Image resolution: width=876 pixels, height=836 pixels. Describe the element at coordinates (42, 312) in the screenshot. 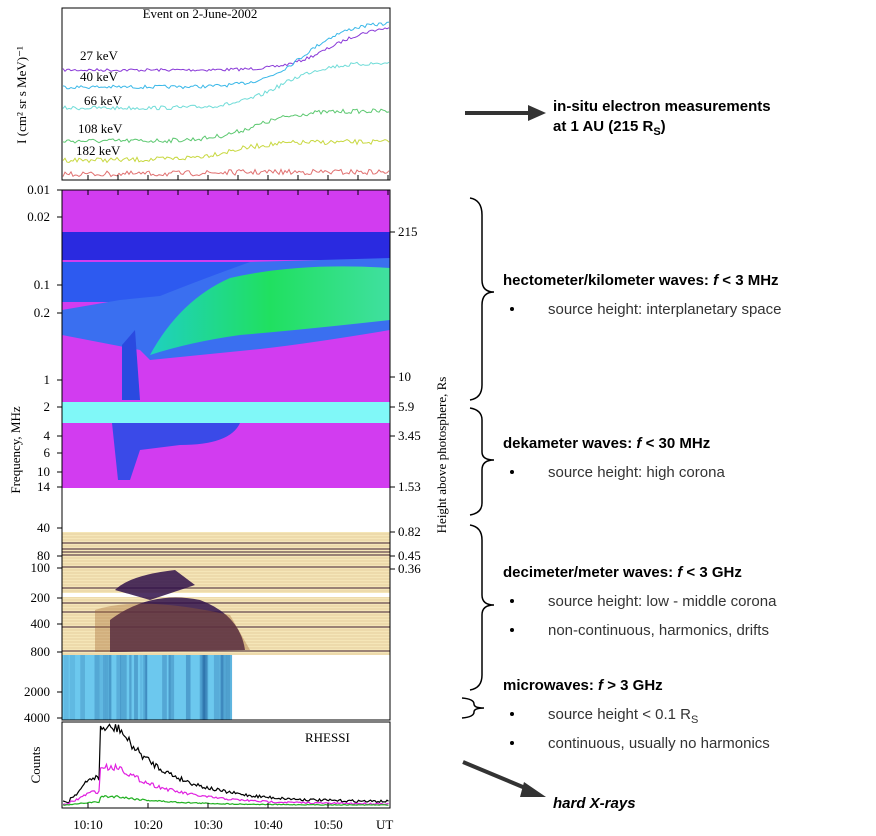

I see `y-tick-label: 0.2` at that location.